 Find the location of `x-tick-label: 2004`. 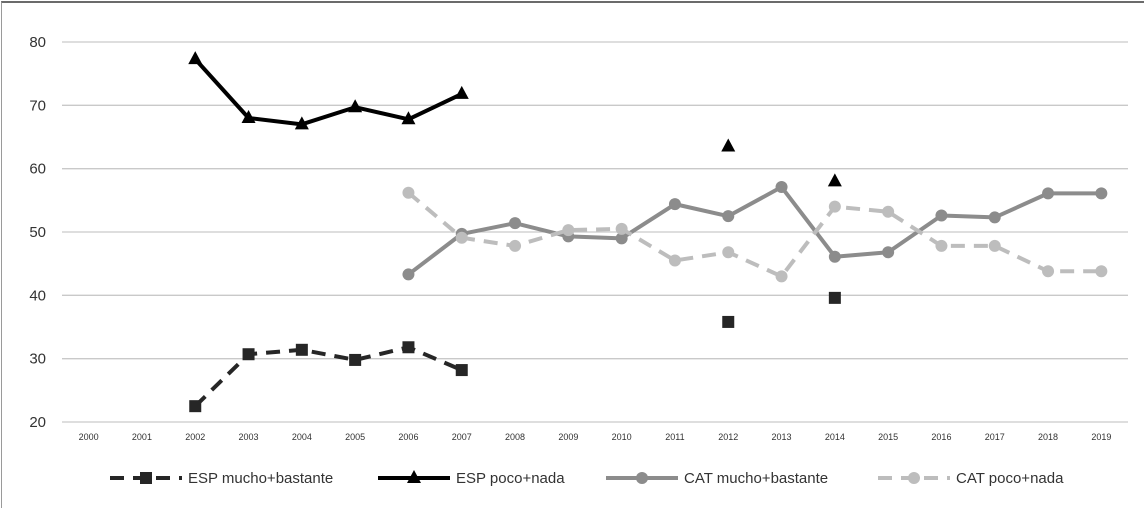

x-tick-label: 2004 is located at coordinates (302, 437).